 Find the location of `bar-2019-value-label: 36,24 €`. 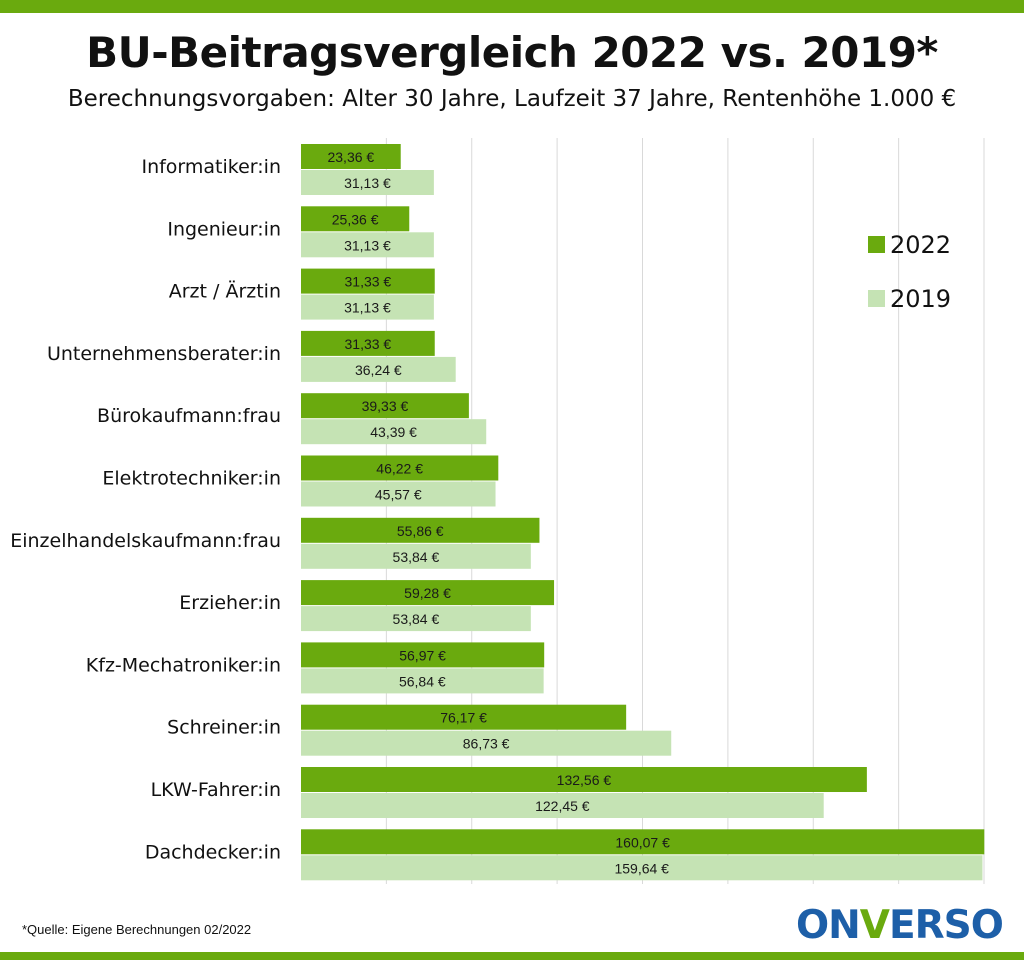

bar-2019-value-label: 36,24 € is located at coordinates (378, 370).